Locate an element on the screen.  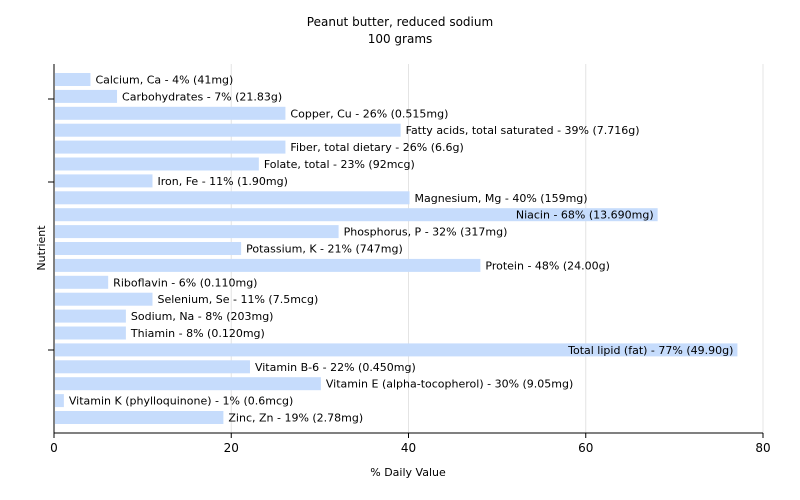
x-axis-label: % Daily Value is located at coordinates (408, 472).